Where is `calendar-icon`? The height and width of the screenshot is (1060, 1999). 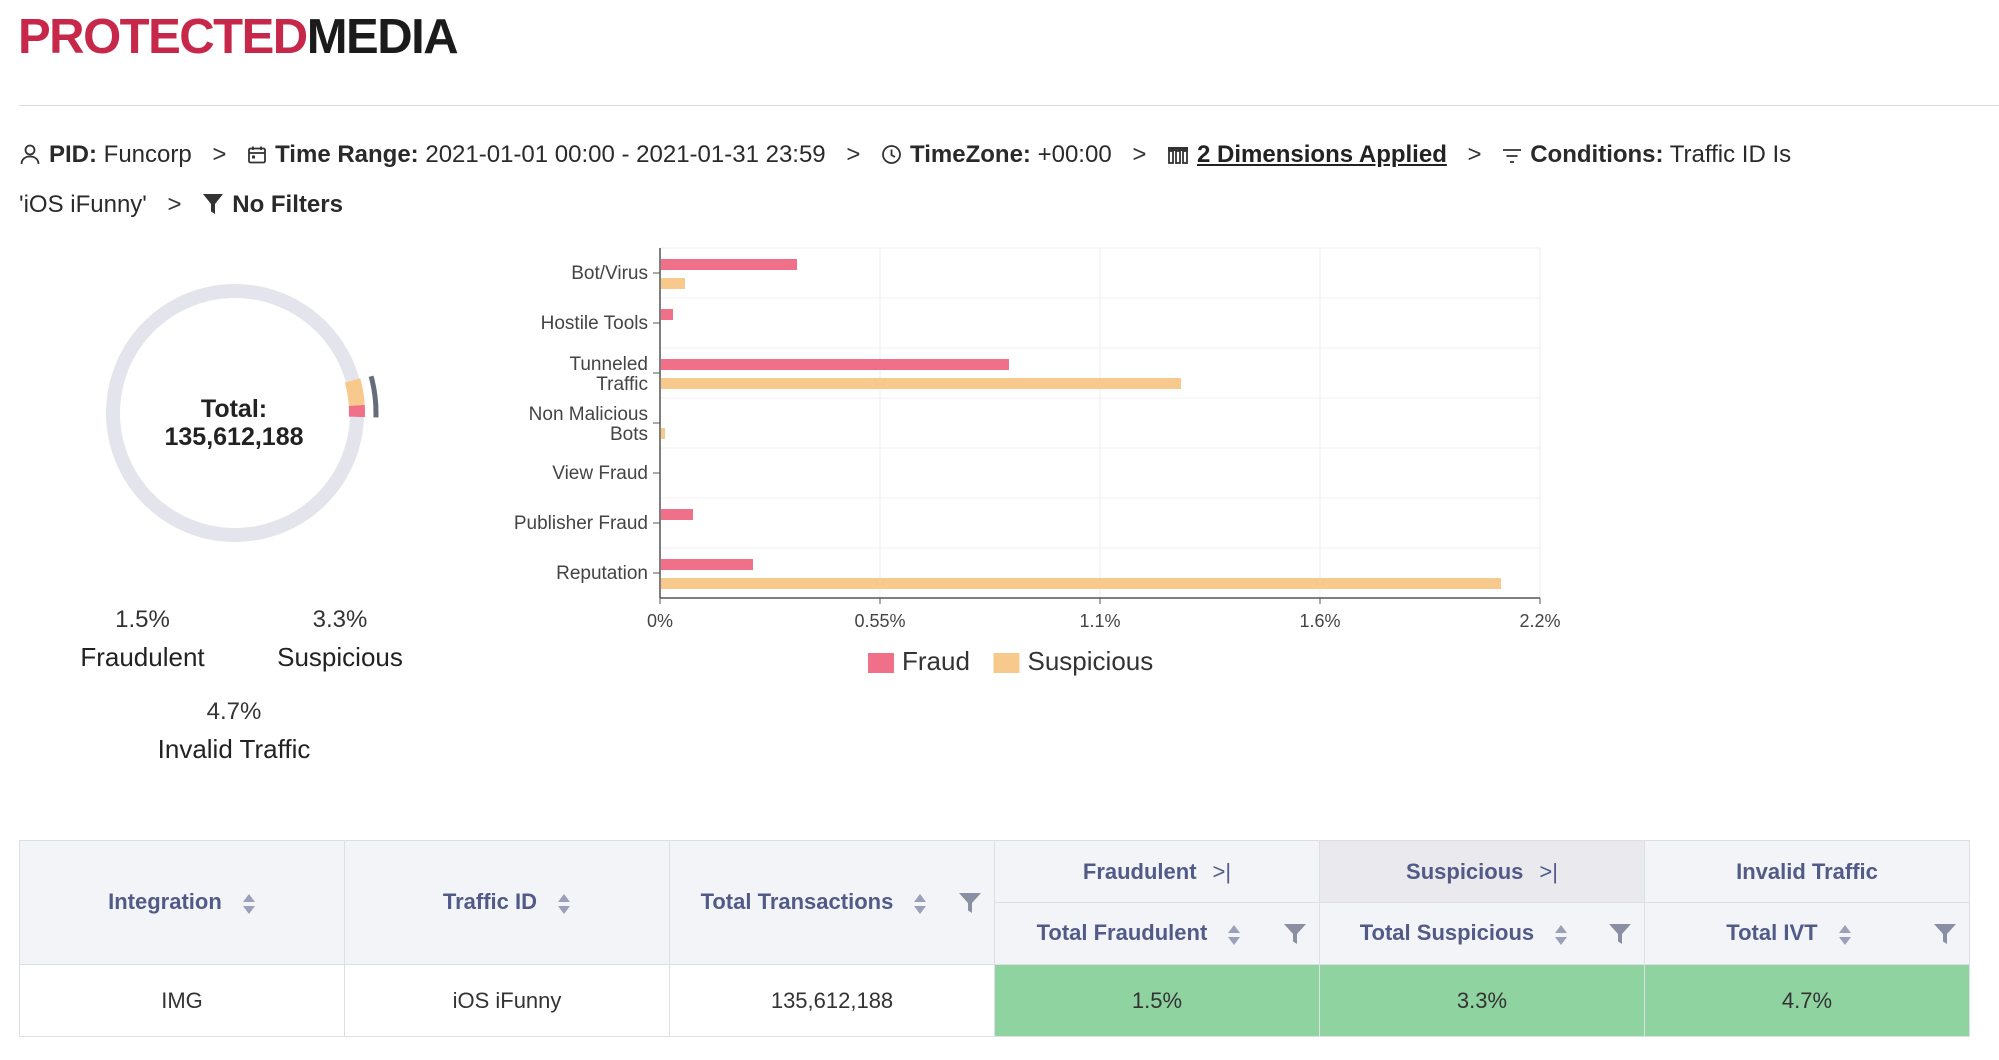 calendar-icon is located at coordinates (257, 155).